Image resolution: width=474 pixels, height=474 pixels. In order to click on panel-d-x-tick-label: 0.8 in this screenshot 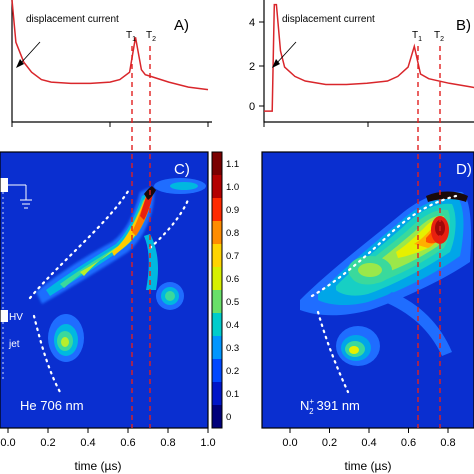, I will do `click(447, 443)`.